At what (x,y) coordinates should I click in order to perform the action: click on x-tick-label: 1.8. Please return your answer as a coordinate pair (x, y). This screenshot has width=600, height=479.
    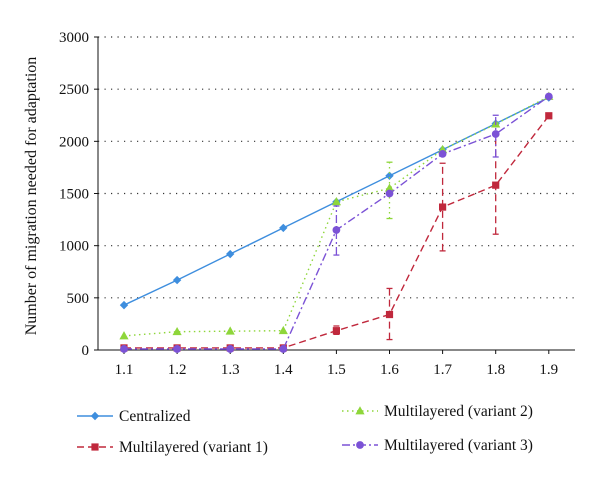
    Looking at the image, I should click on (495, 370).